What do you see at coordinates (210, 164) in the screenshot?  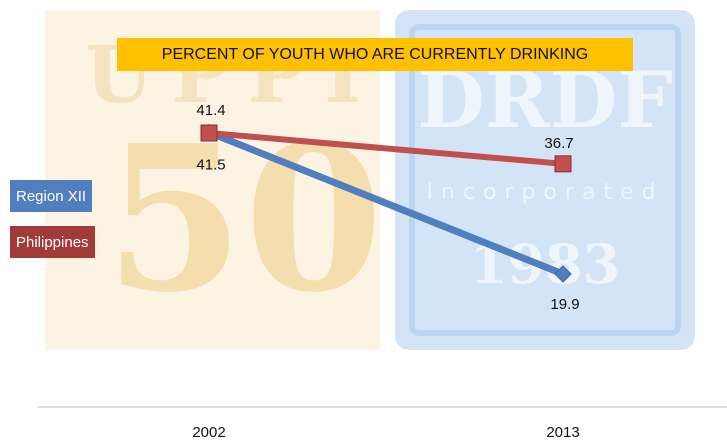 I see `data-label-region-xii-2002: 41.5` at bounding box center [210, 164].